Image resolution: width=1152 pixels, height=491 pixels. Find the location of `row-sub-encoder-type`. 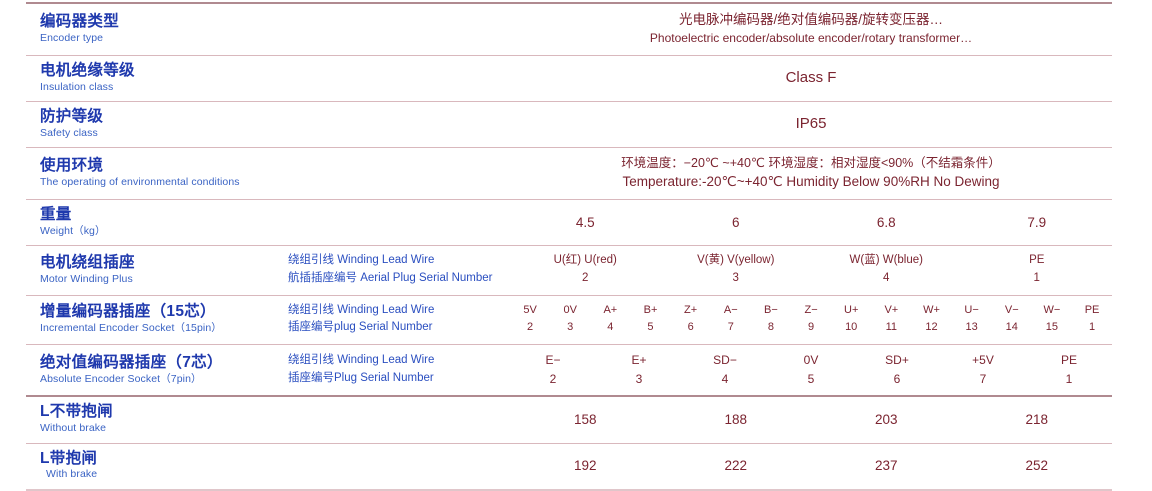

row-sub-encoder-type is located at coordinates (399, 29).